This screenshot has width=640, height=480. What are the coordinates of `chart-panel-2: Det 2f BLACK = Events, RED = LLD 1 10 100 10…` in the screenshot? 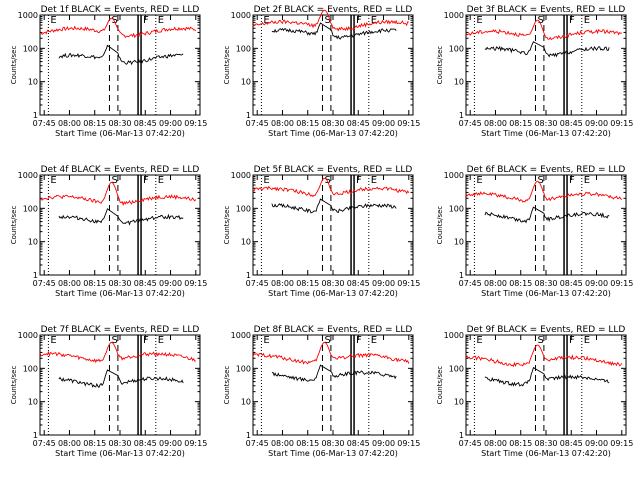 It's located at (321, 71).